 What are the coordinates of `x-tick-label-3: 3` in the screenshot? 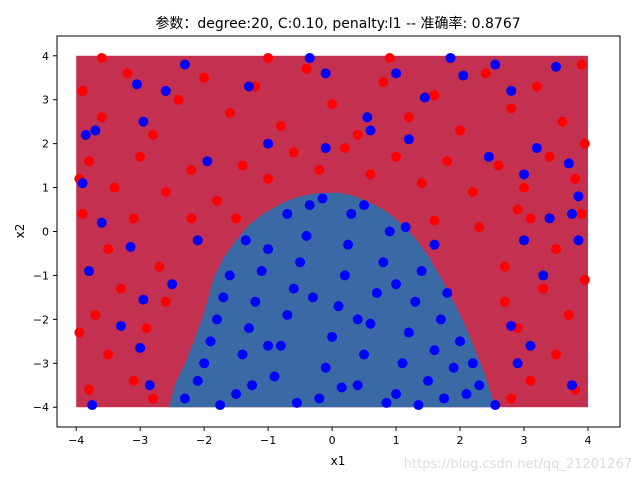 It's located at (524, 440).